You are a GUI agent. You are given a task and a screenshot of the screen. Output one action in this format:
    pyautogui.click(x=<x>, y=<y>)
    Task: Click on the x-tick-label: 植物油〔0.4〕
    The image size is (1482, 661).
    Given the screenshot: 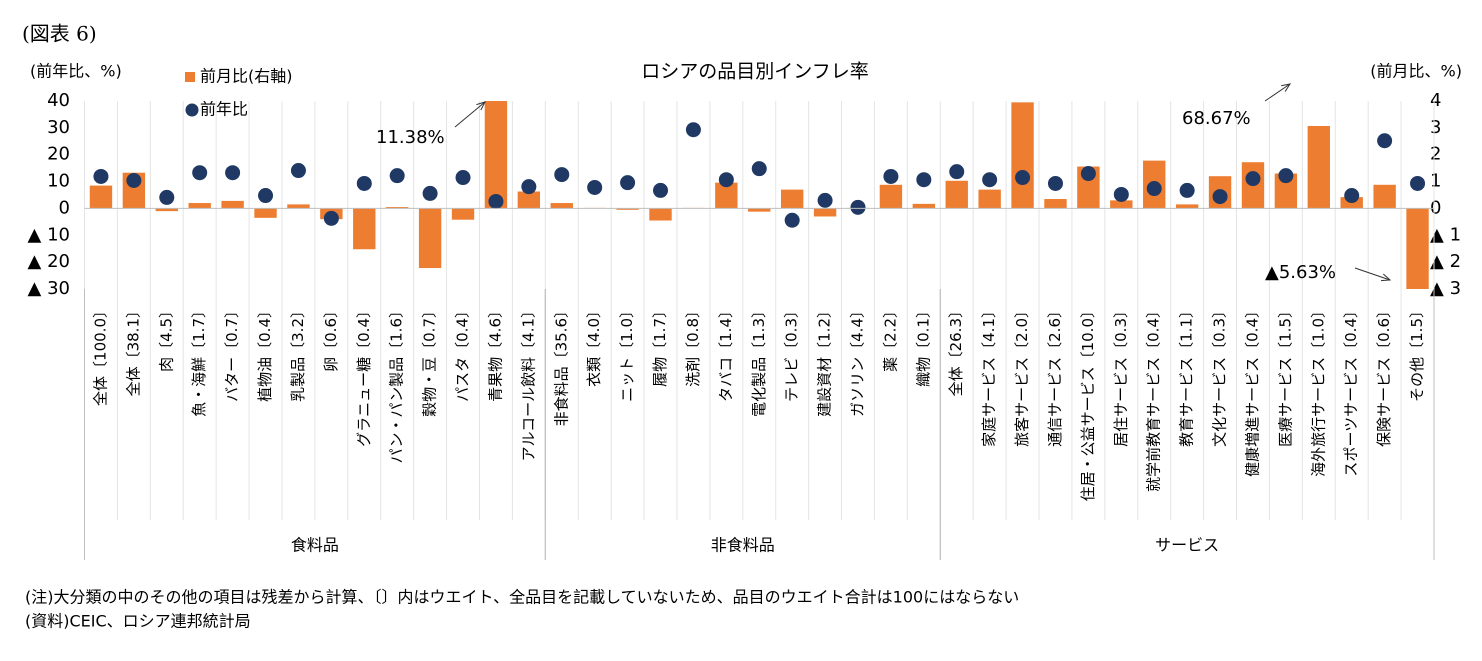 What is the action you would take?
    pyautogui.click(x=265, y=352)
    